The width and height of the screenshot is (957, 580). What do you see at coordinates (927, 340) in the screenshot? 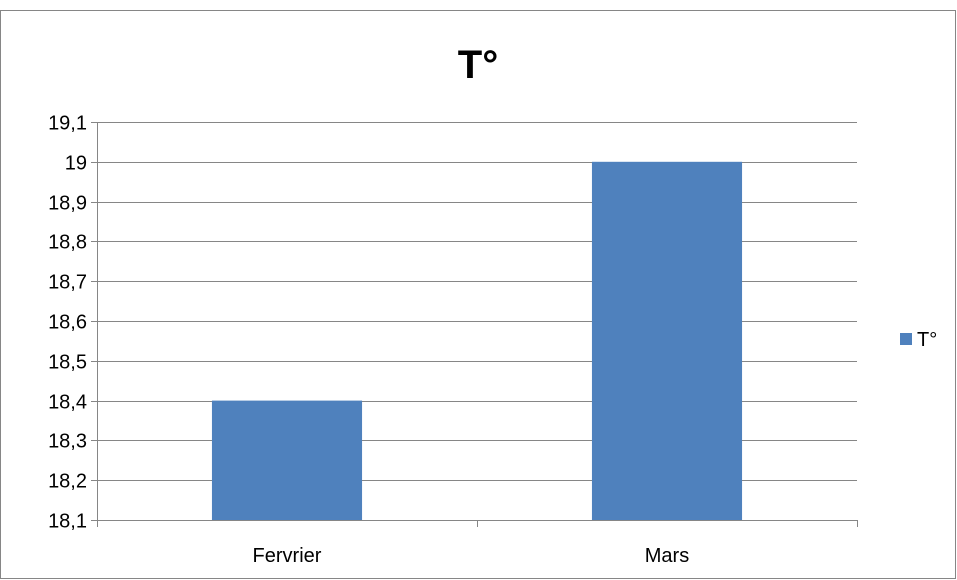
I see `legend-entry-label: T°` at bounding box center [927, 340].